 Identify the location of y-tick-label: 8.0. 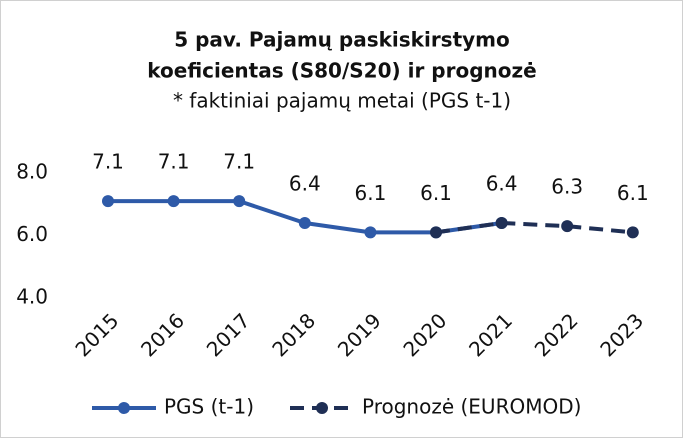
(32, 172).